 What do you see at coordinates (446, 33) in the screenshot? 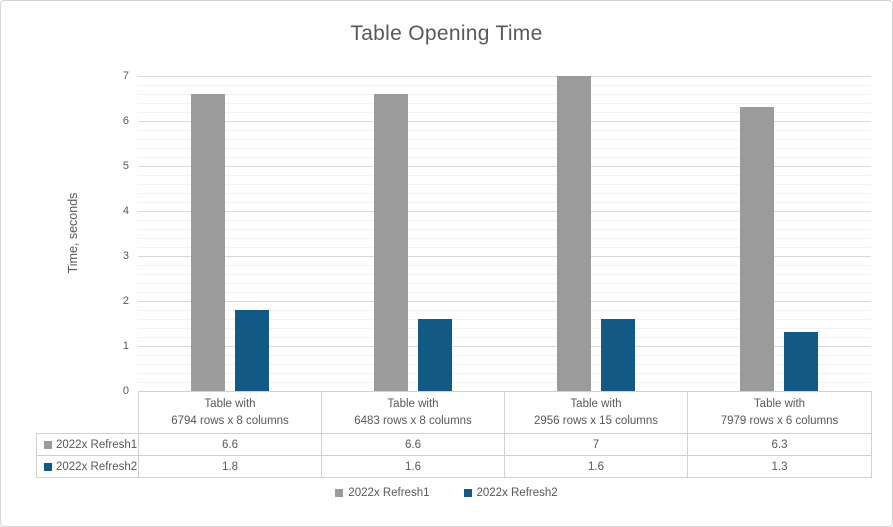
I see `chart-title: Table Opening Time` at bounding box center [446, 33].